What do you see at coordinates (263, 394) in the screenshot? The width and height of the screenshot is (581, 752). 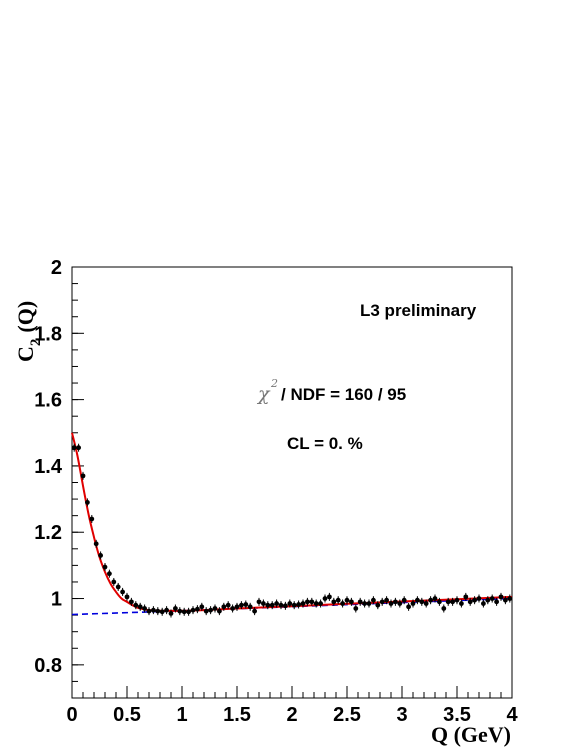 I see `chi-symbol: χ` at bounding box center [263, 394].